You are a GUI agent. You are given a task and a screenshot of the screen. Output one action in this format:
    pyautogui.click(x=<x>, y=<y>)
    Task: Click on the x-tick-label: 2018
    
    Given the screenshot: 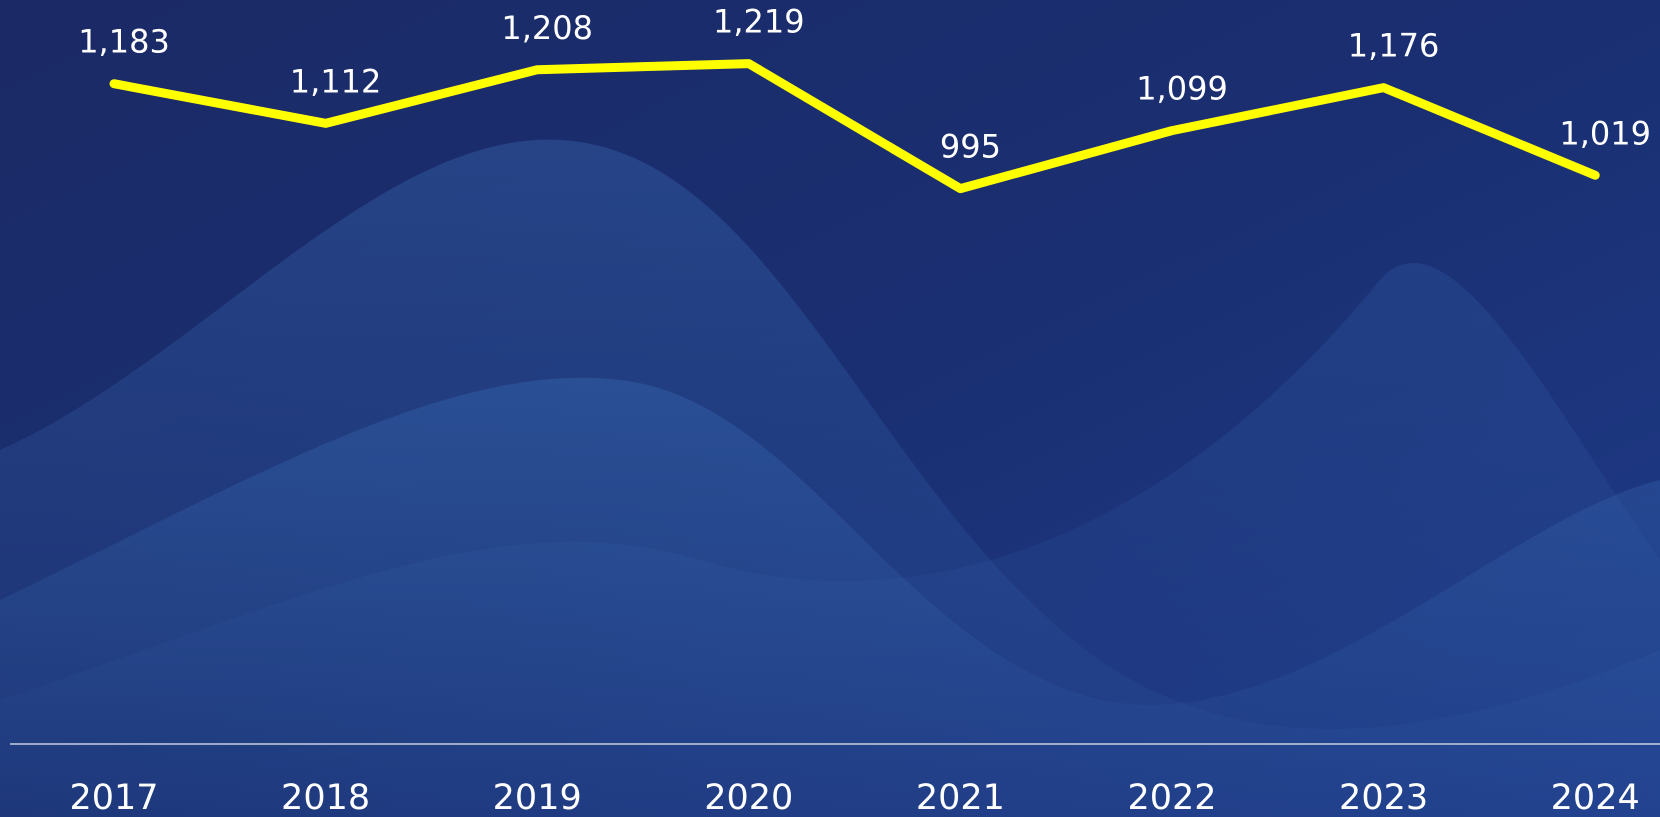 What is the action you would take?
    pyautogui.click(x=325, y=797)
    